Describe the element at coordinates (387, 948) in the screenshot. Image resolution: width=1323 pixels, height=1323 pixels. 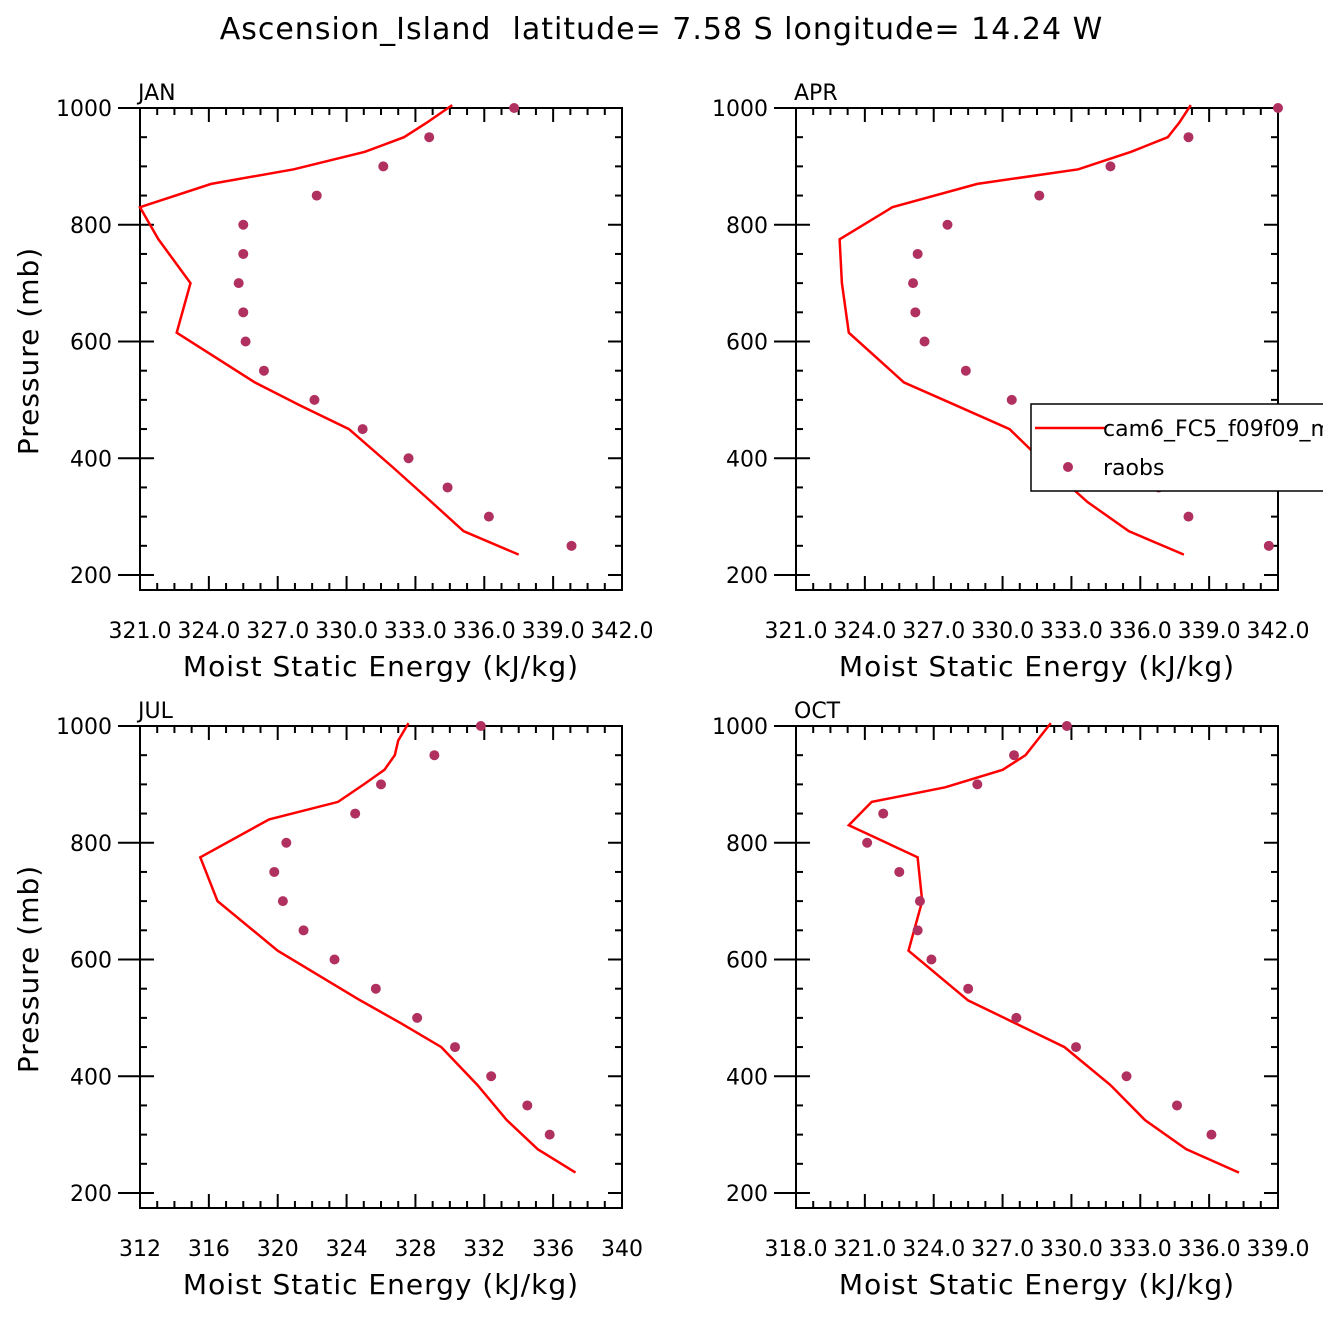
I see `model-line-jul` at that location.